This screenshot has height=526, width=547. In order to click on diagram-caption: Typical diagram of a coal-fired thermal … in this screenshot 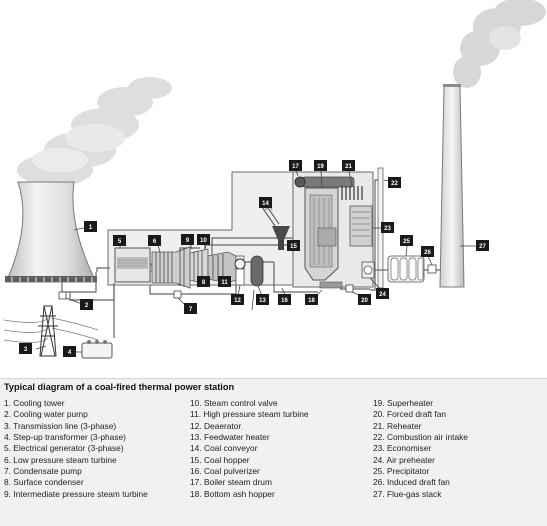, I will do `click(119, 387)`.